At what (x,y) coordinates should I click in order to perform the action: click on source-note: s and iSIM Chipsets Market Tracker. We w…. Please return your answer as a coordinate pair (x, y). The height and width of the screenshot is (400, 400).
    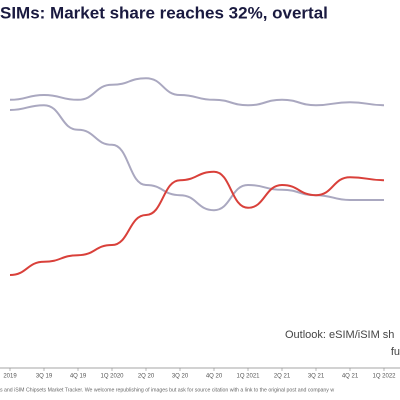
    Looking at the image, I should click on (167, 390).